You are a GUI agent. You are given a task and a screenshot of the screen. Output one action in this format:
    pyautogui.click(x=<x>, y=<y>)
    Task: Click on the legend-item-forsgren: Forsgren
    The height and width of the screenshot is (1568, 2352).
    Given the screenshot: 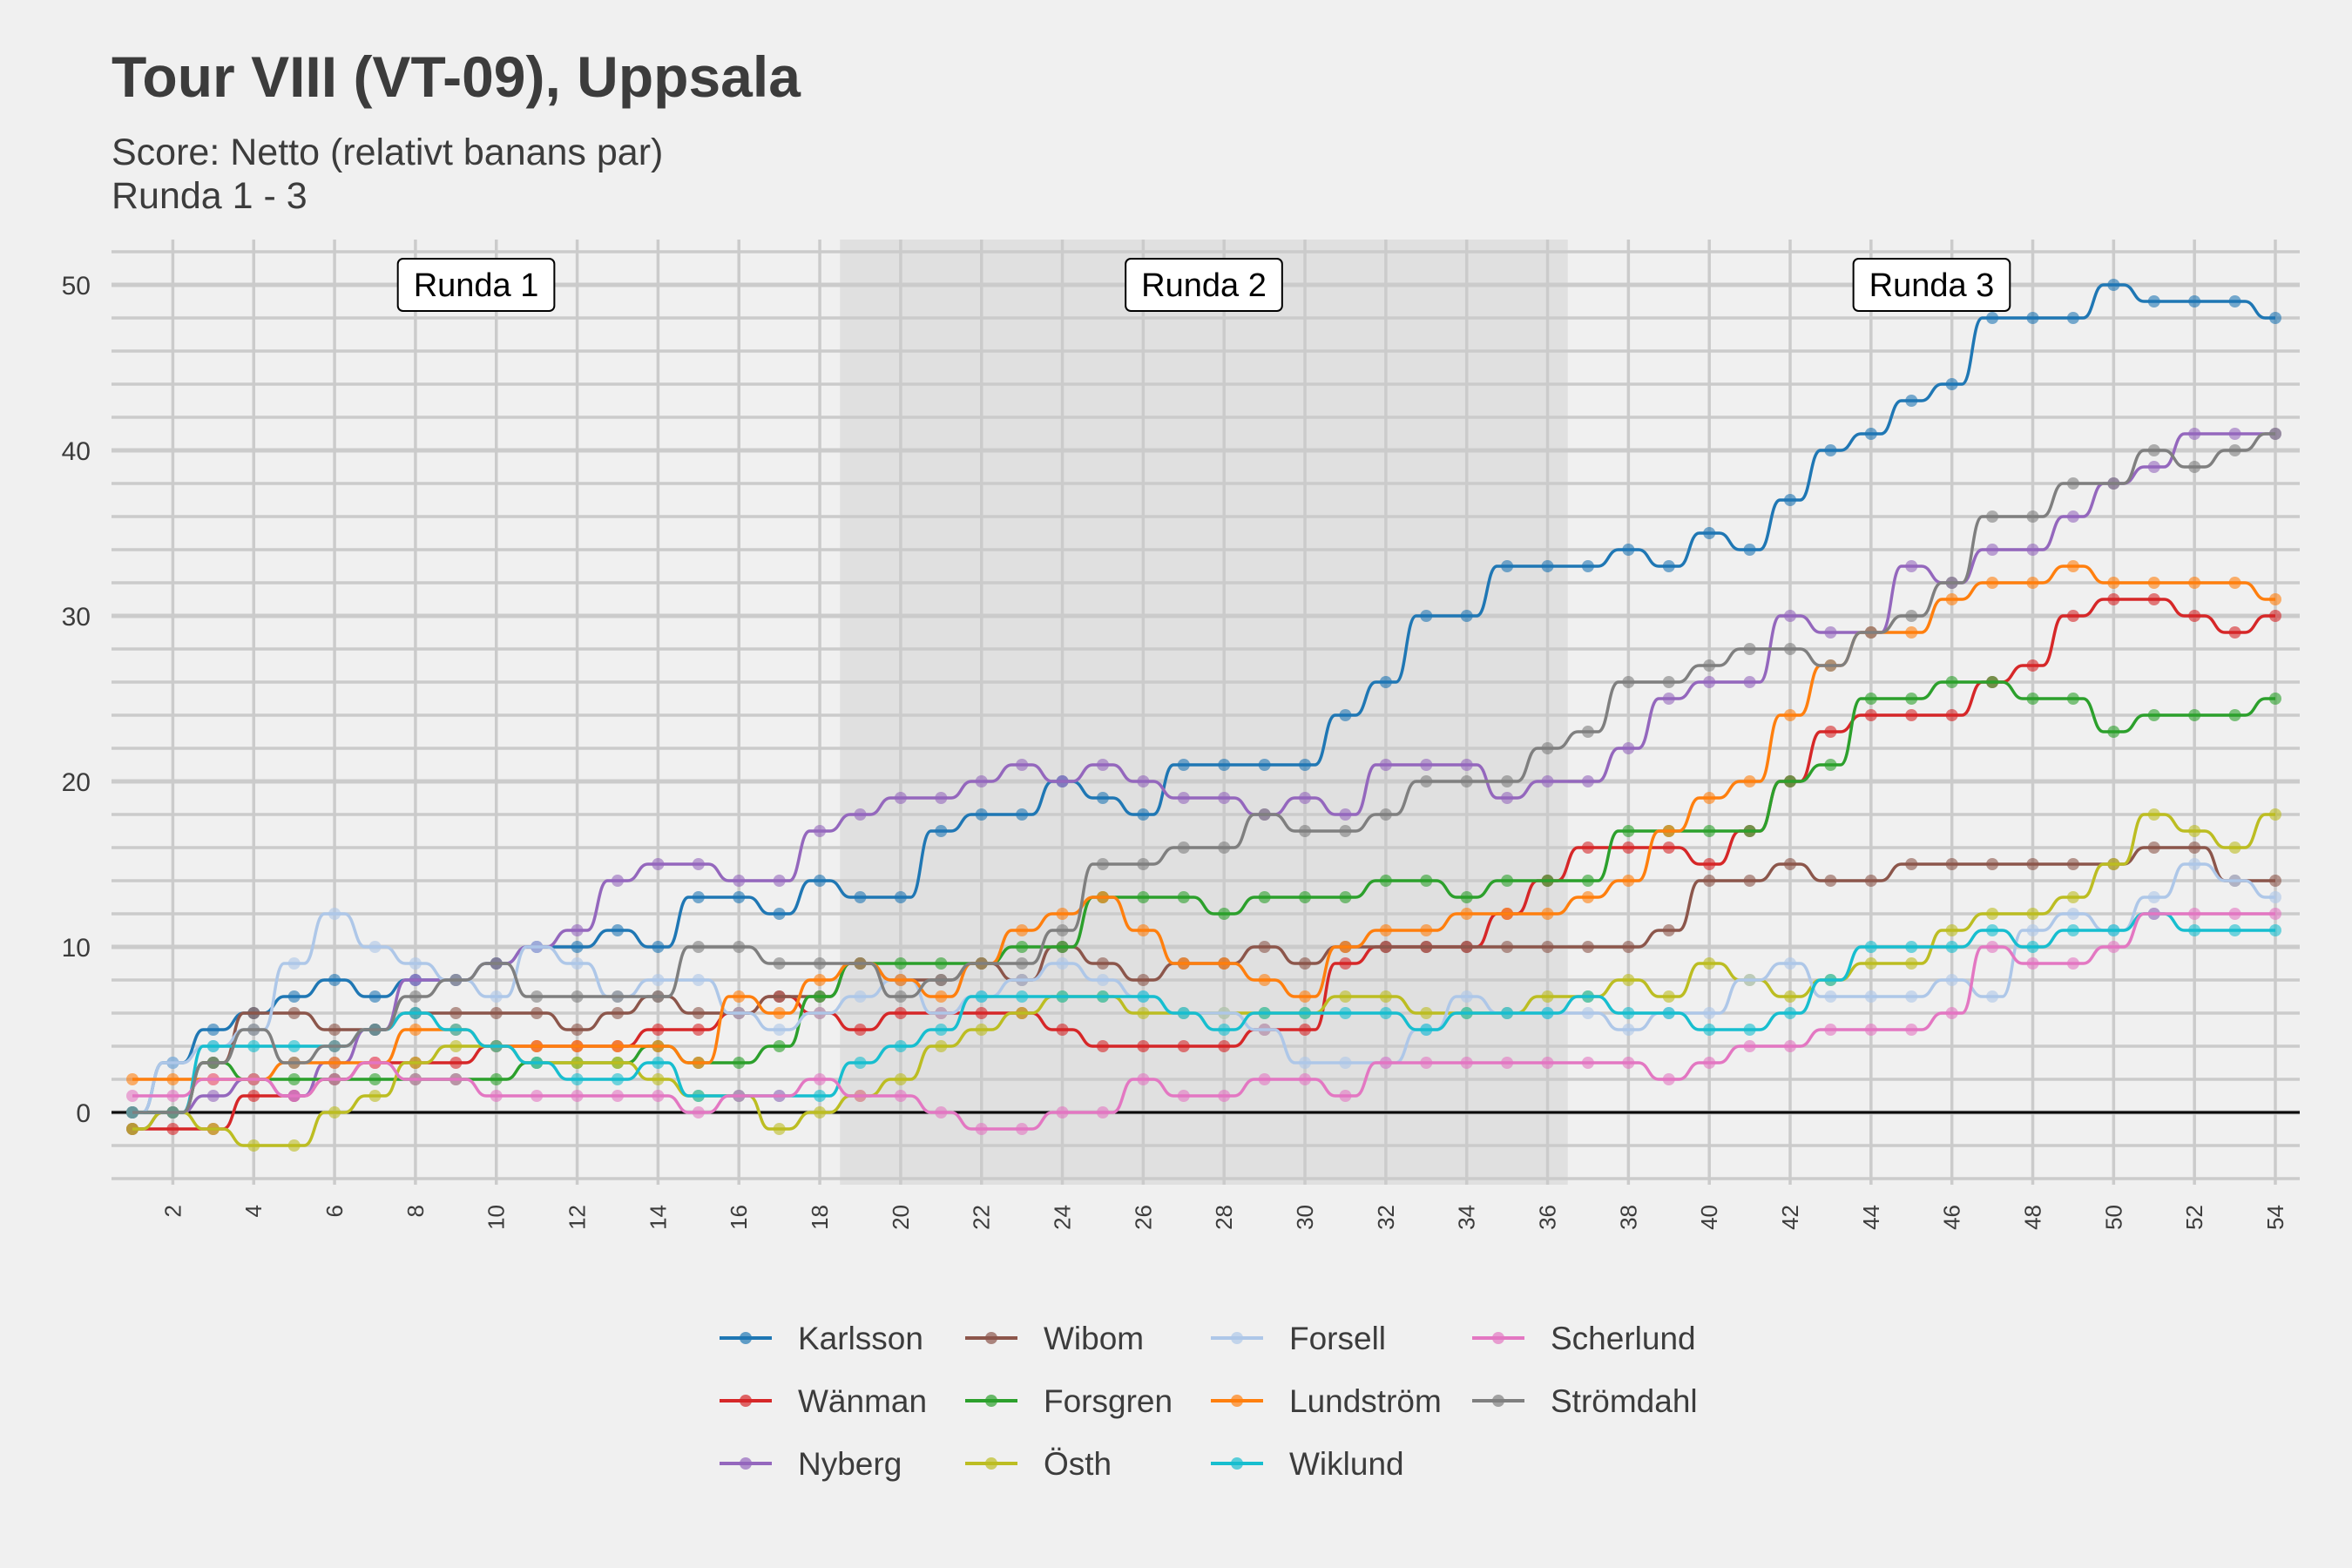 What is the action you would take?
    pyautogui.click(x=1069, y=1401)
    